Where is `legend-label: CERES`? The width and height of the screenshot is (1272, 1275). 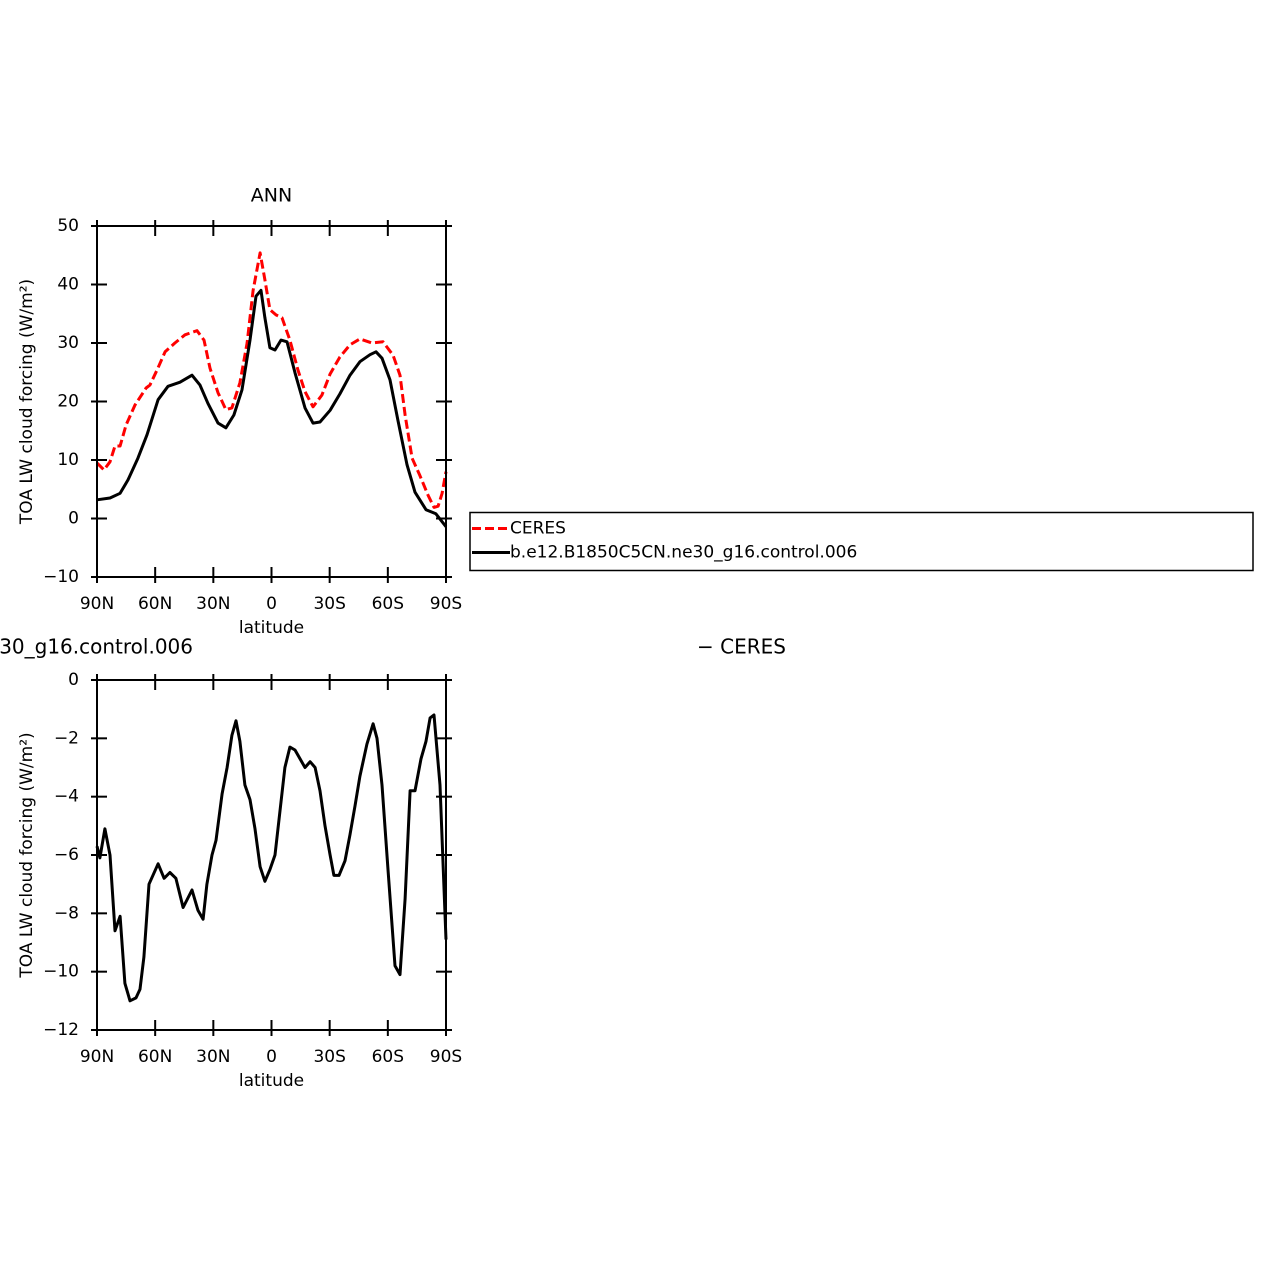 legend-label: CERES is located at coordinates (538, 529).